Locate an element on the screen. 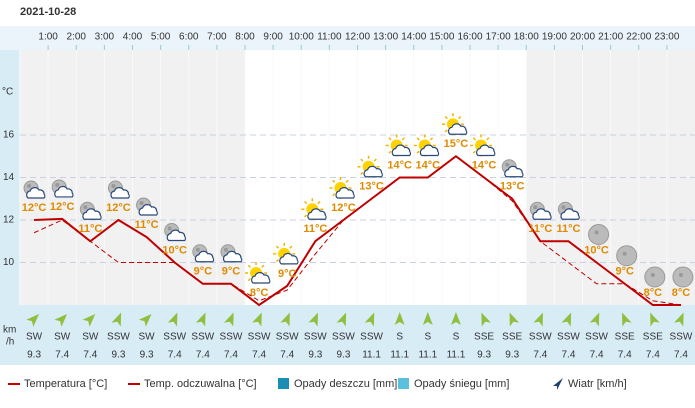 The height and width of the screenshot is (408, 695). hour-label: 17:00 is located at coordinates (498, 37).